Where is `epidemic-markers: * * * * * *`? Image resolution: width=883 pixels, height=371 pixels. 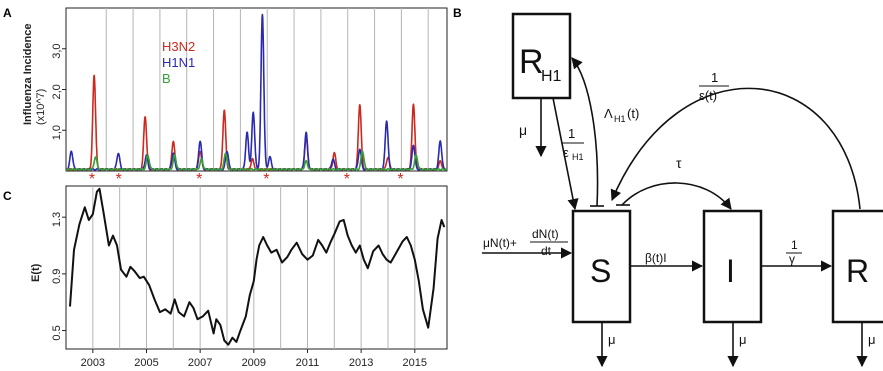
epidemic-markers: * * * * * * is located at coordinates (246, 179).